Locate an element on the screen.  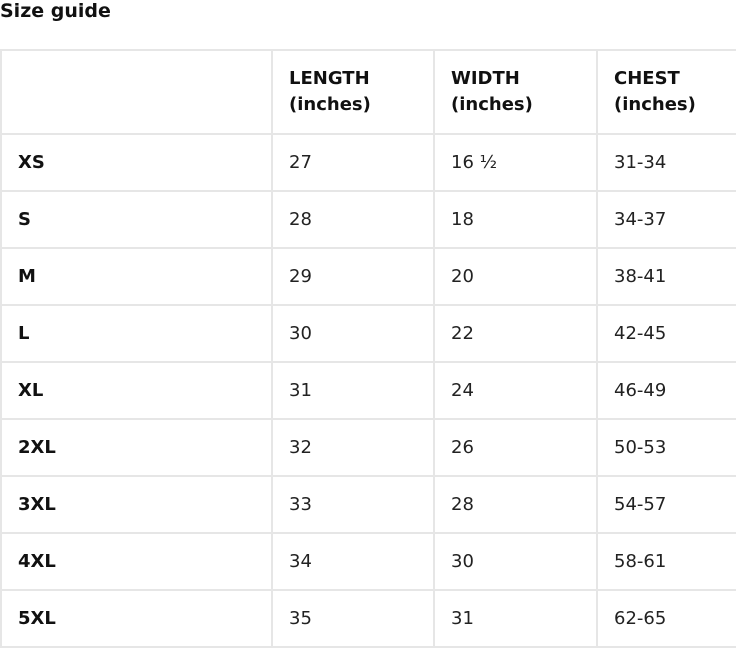
cell-length: 33 is located at coordinates (353, 504).